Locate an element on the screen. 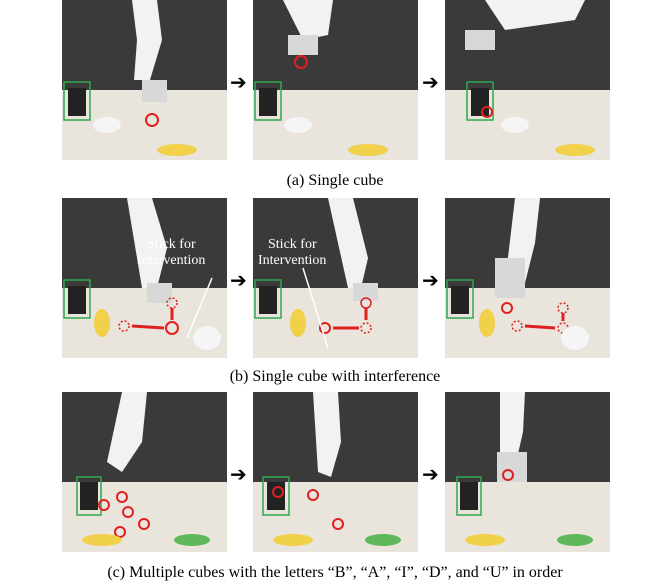 Image resolution: width=670 pixels, height=588 pixels. panel-b-frame-2: Stick for Intervention is located at coordinates (335, 278).